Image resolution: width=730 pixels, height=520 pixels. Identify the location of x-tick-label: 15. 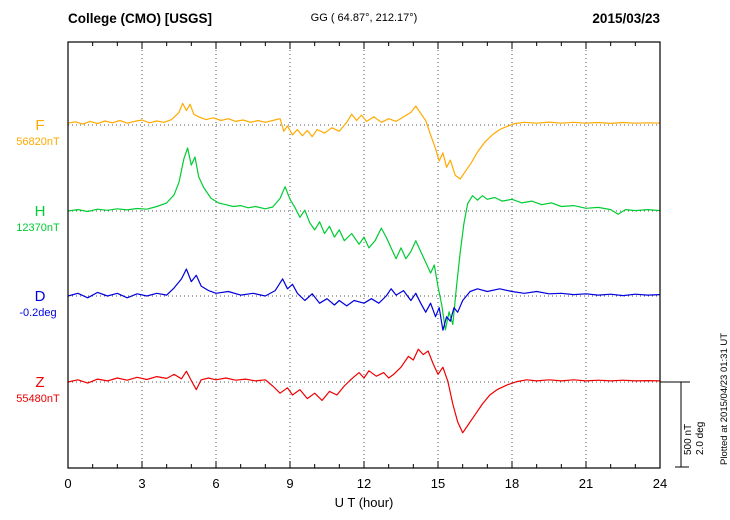
(438, 483).